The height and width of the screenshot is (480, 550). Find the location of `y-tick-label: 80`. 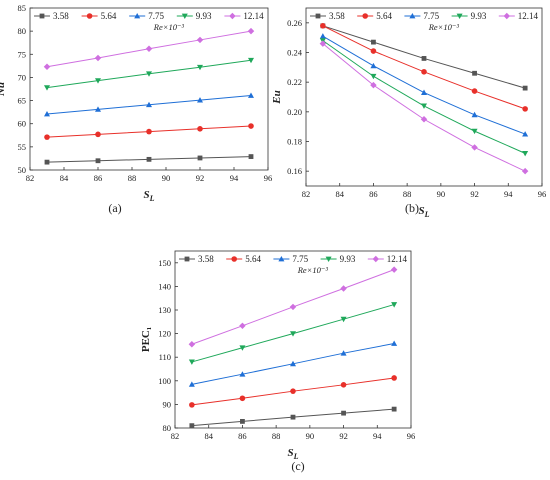

y-tick-label: 80 is located at coordinates (22, 31).